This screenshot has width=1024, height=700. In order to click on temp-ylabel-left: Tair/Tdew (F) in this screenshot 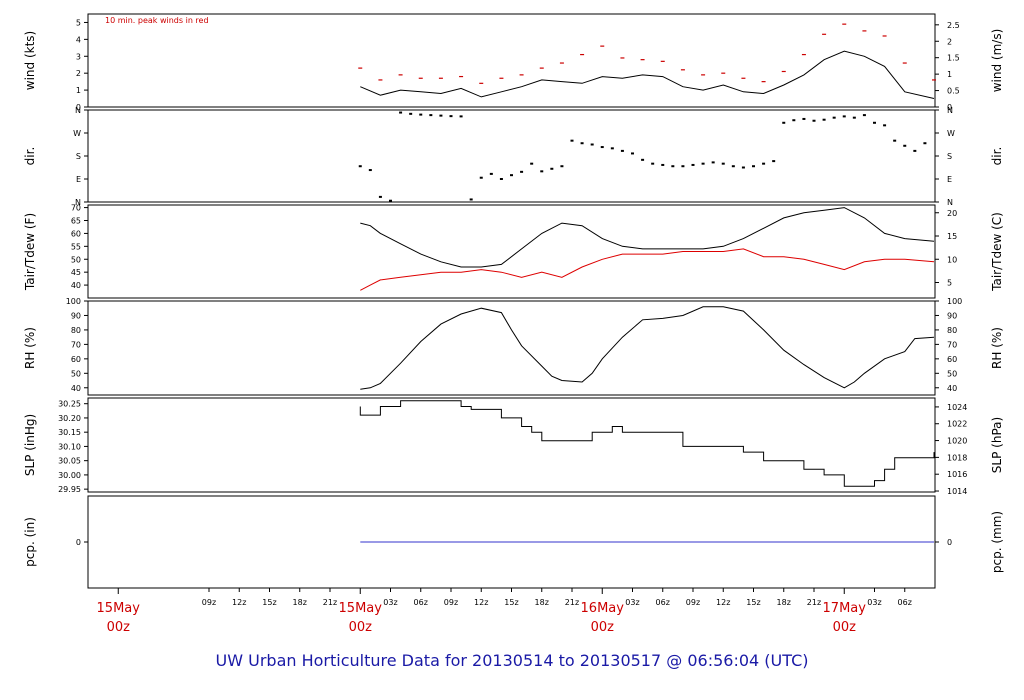, I will do `click(30, 252)`.